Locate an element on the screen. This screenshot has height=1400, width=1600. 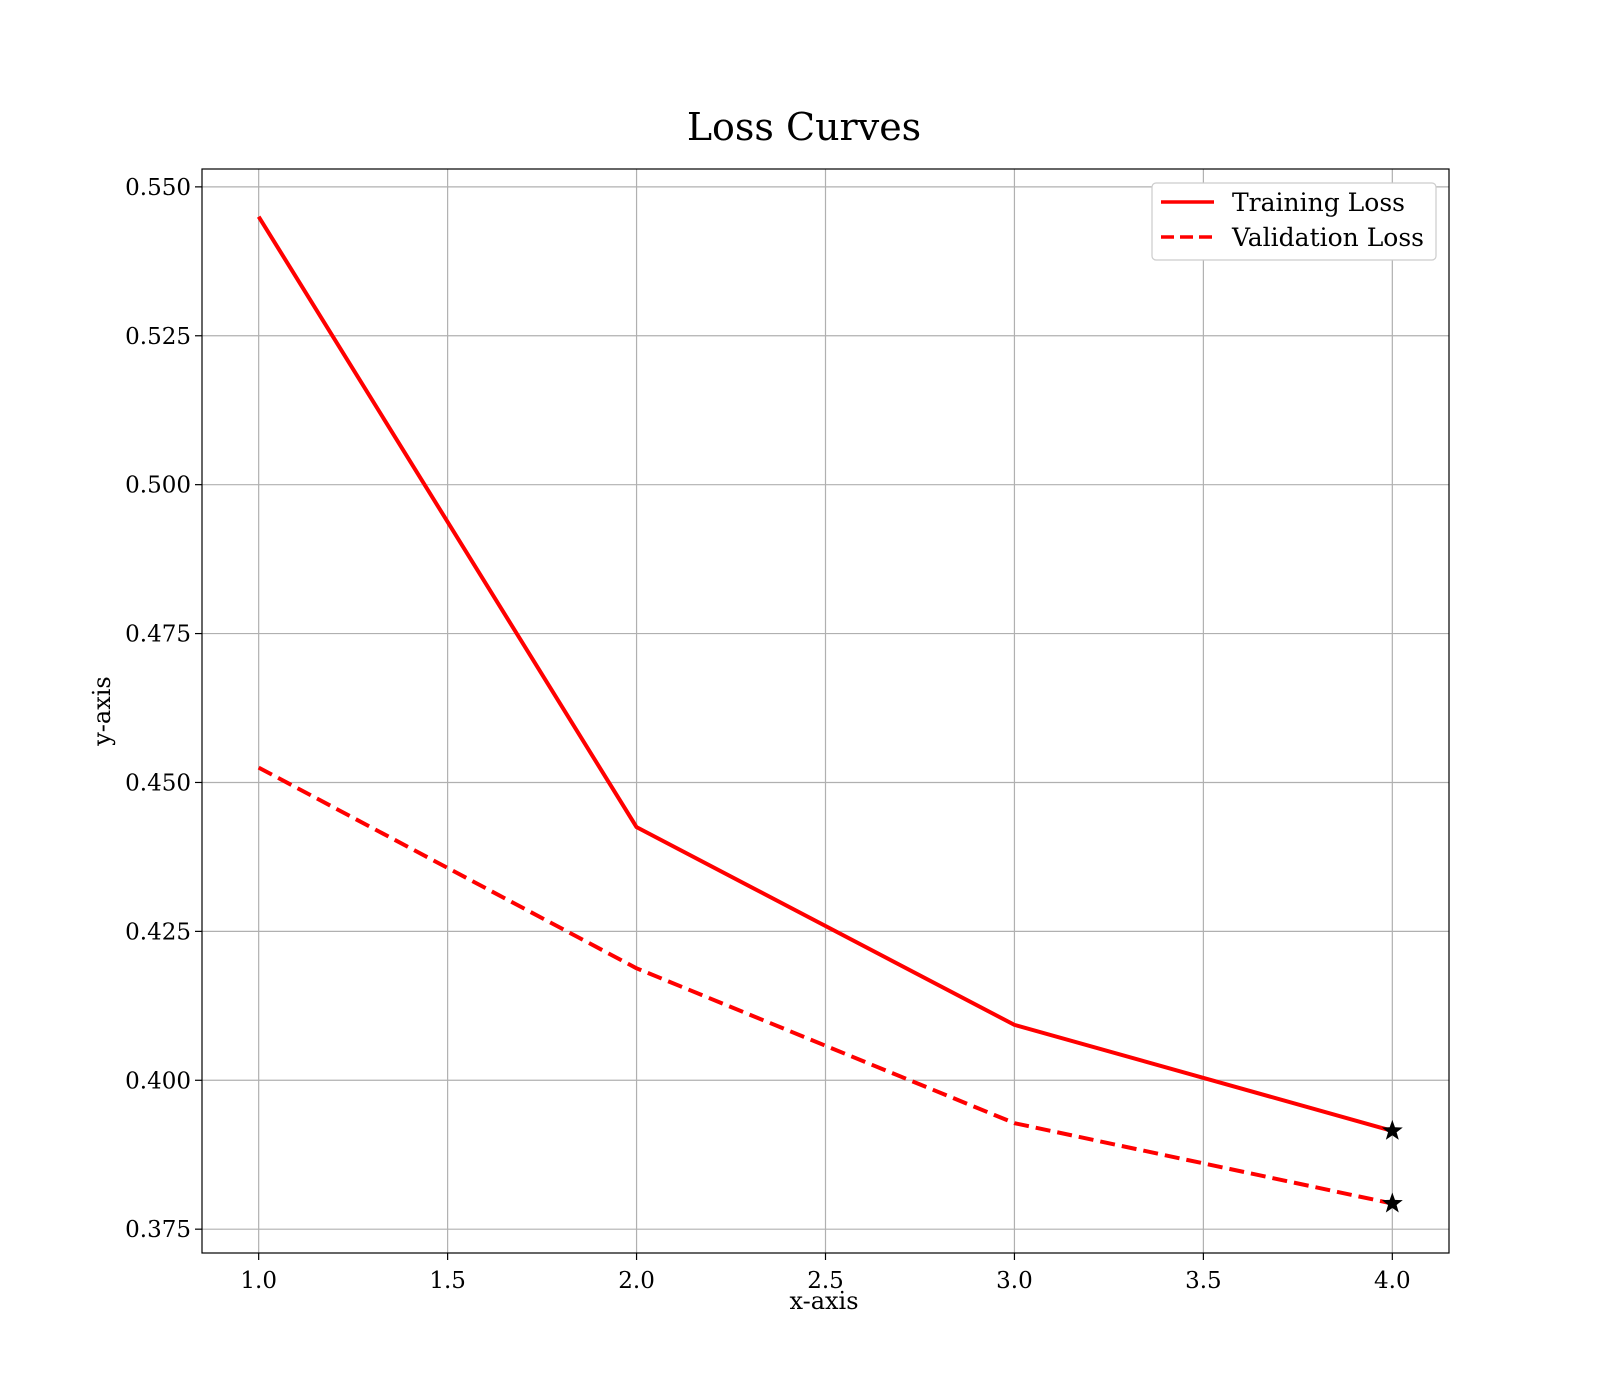
legend-frame is located at coordinates (1294, 221).